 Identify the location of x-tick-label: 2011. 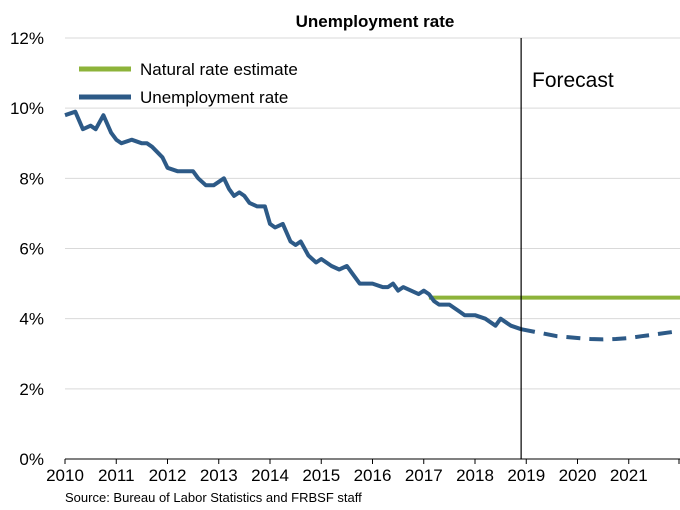
(116, 475).